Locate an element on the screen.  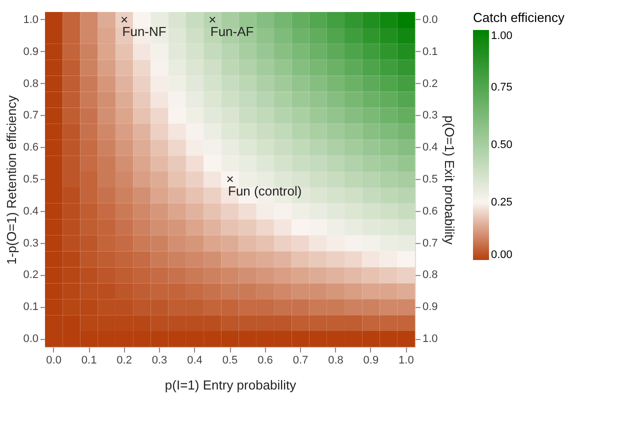
y2-tick-label: 0.5 is located at coordinates (430, 180).